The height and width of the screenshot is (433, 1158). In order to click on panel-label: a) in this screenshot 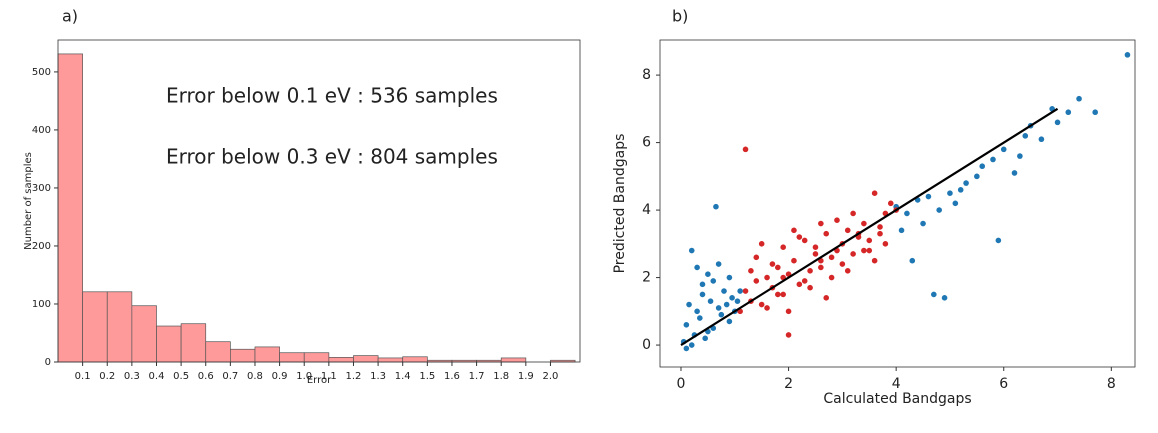, I will do `click(70, 16)`.